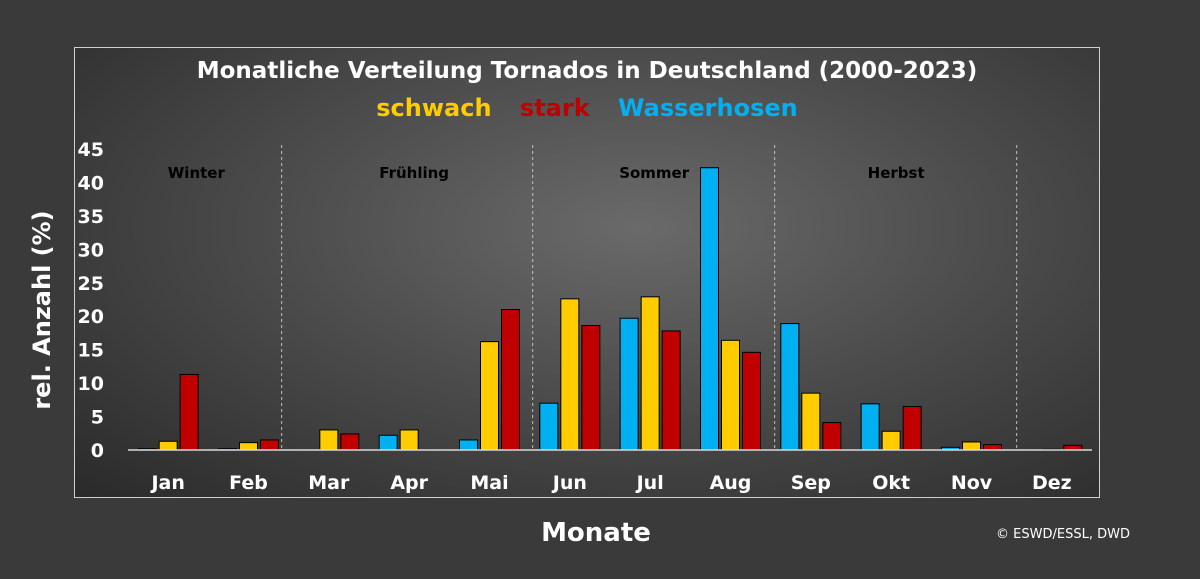 This screenshot has height=579, width=1200. Describe the element at coordinates (709, 309) in the screenshot. I see `bar-wasserhosen-aug` at that location.